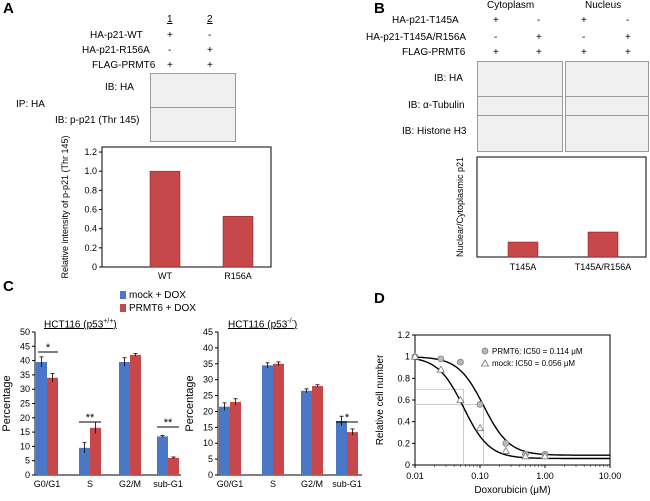  Describe the element at coordinates (115, 325) in the screenshot. I see `title-end: )` at that location.